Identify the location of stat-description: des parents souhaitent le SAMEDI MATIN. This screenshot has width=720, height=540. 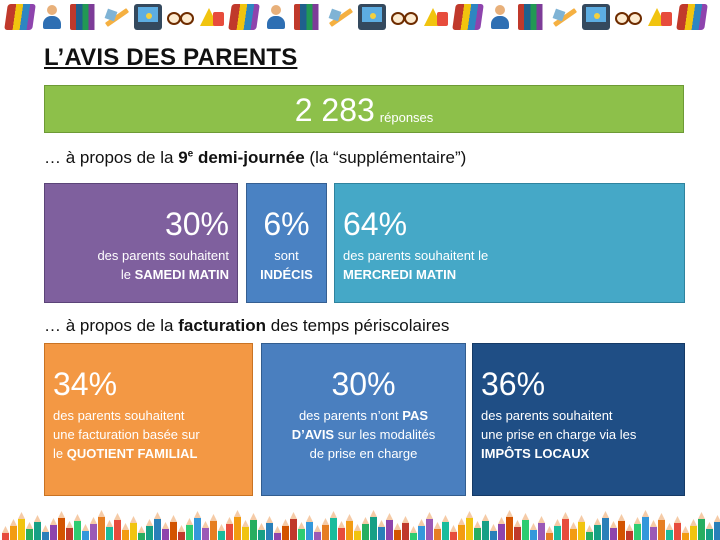
(163, 265).